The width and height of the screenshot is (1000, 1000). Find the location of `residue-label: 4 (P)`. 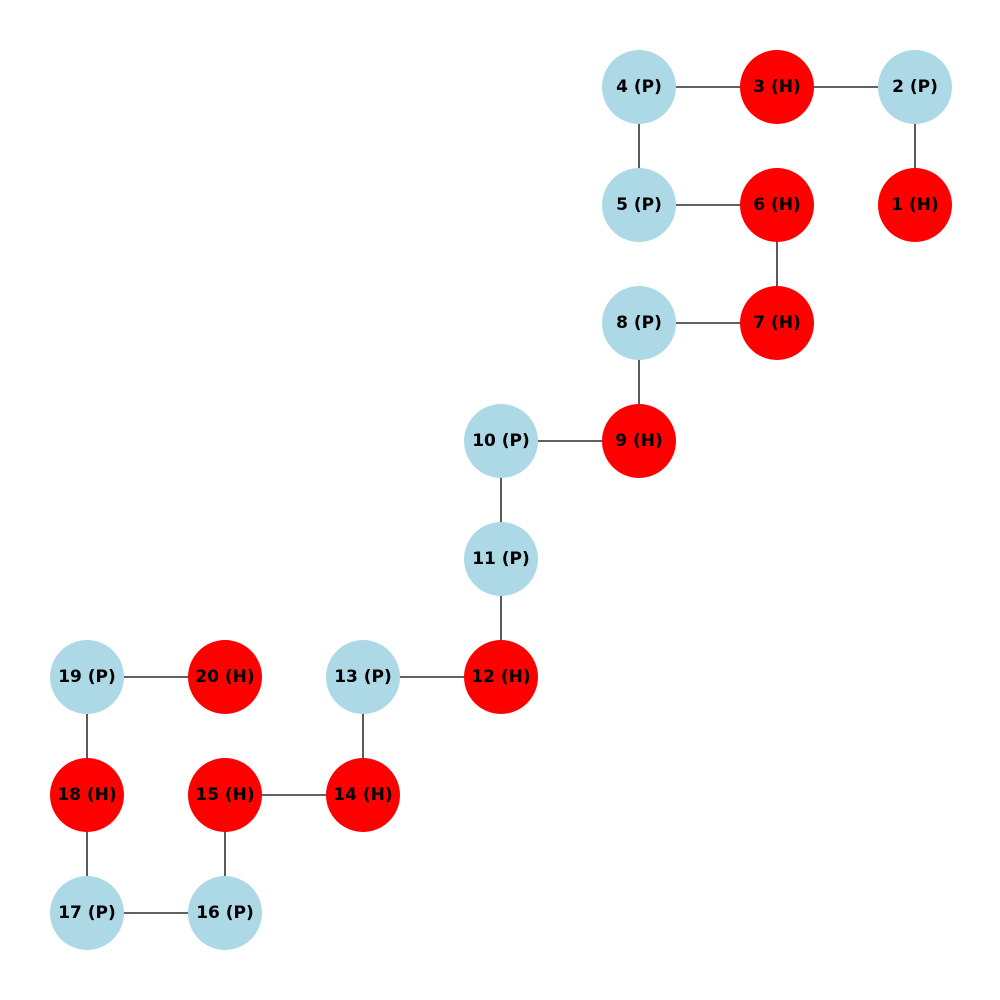

residue-label: 4 (P) is located at coordinates (639, 87).